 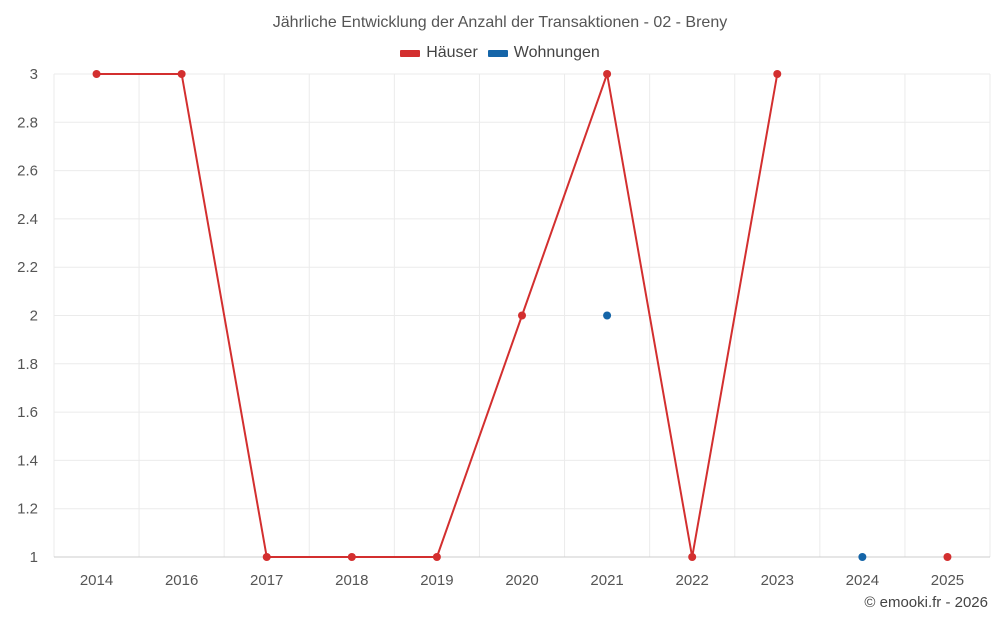 I want to click on x-tick-label: 2018, so click(x=351, y=580).